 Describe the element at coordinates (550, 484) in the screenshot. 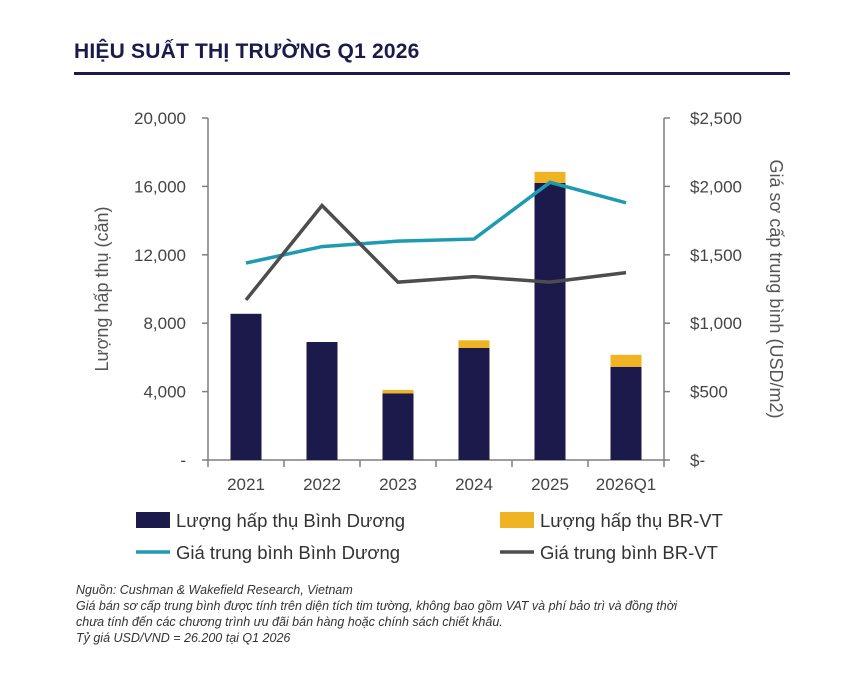

I see `x-tick-label: 2025` at that location.